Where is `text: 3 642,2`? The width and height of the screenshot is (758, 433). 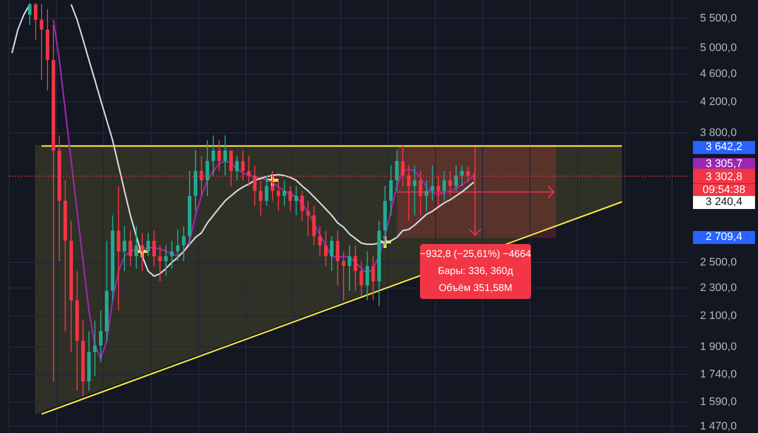
text: 3 642,2 is located at coordinates (724, 147).